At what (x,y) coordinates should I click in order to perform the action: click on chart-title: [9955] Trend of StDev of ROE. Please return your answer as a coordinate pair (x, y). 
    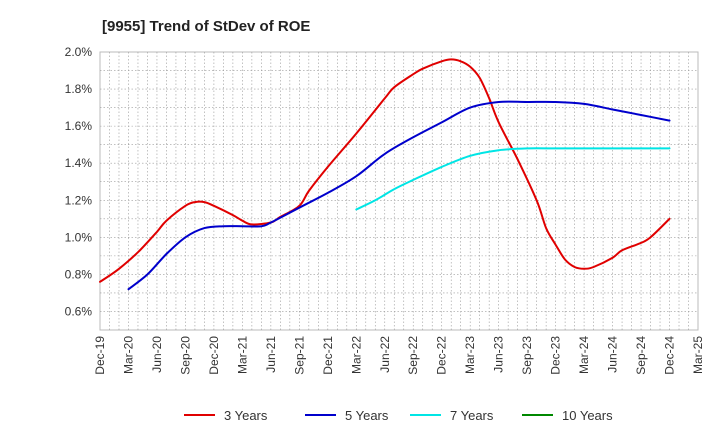
    Looking at the image, I should click on (206, 26).